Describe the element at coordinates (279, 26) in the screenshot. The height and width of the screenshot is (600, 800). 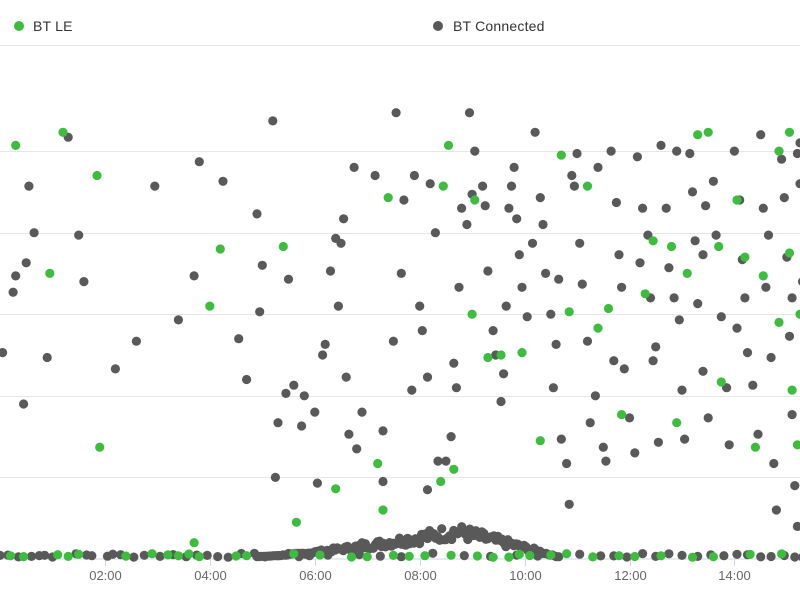
I see `legend: BT LE BT Connected` at that location.